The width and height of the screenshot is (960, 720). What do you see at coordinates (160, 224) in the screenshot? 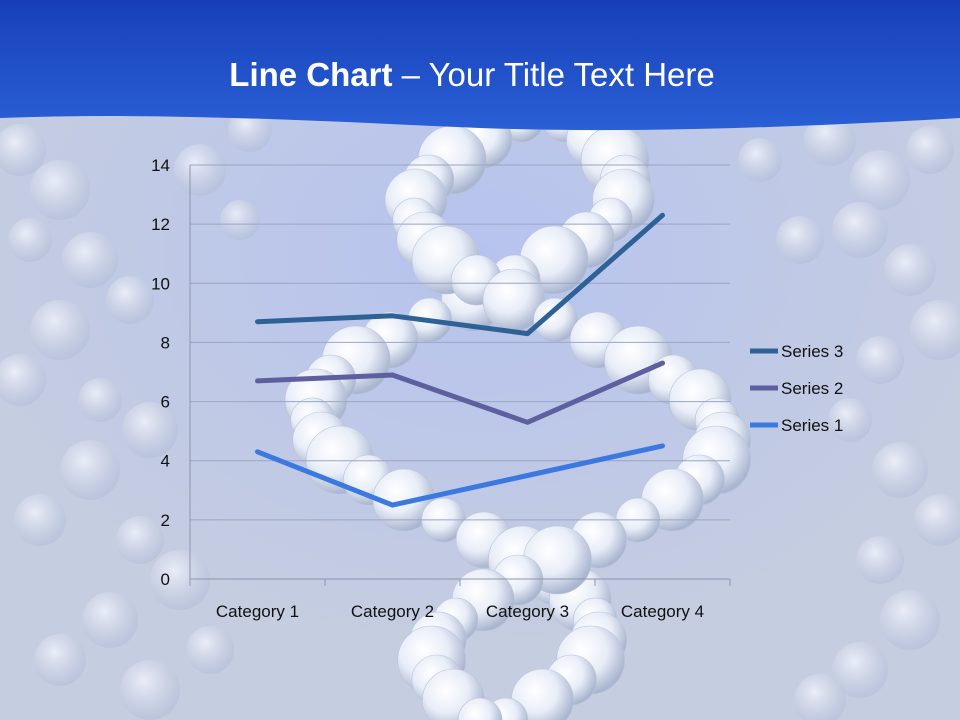
I see `y-tick-label: 12` at bounding box center [160, 224].